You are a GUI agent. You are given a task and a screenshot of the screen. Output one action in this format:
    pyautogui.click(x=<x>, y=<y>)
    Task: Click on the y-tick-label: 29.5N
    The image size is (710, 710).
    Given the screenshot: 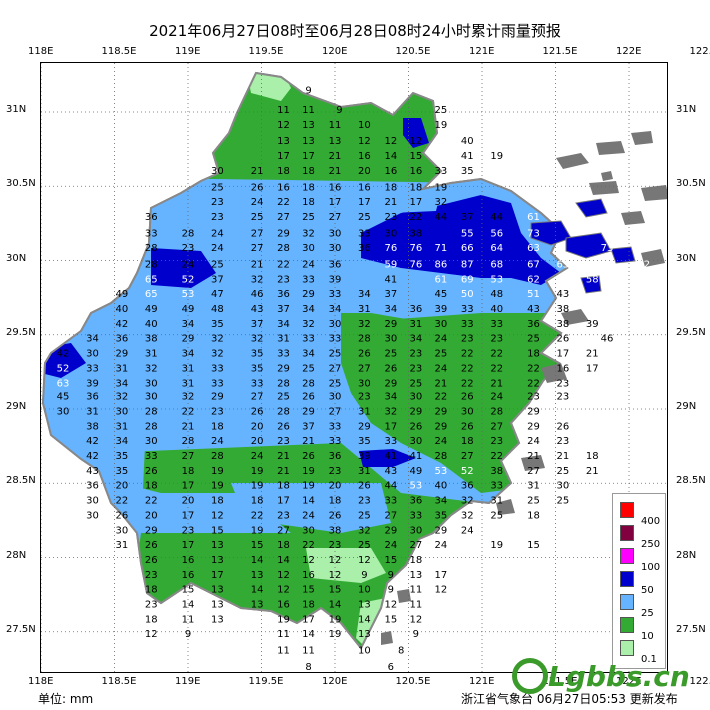 What is the action you would take?
    pyautogui.click(x=21, y=332)
    